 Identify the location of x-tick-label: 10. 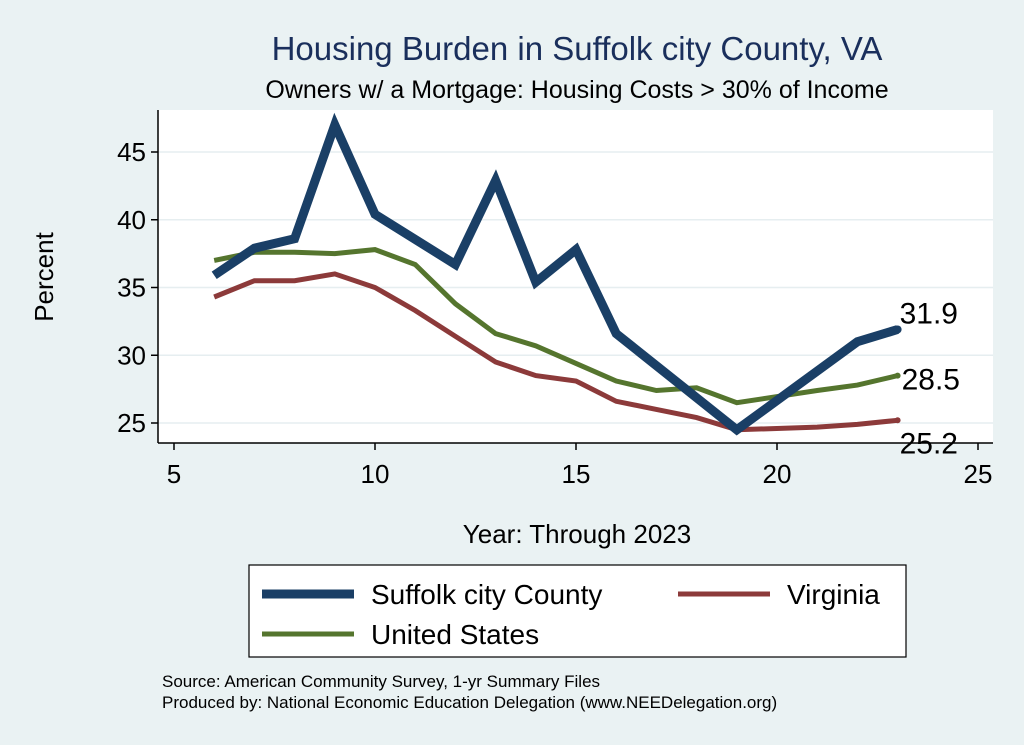
(375, 474).